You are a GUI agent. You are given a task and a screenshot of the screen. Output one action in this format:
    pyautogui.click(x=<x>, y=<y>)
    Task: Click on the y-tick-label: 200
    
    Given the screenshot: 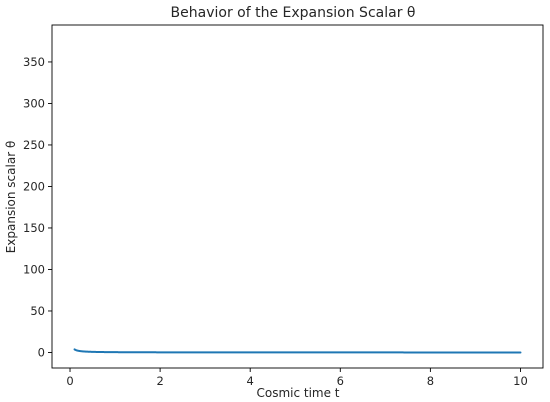 What is the action you would take?
    pyautogui.click(x=34, y=186)
    